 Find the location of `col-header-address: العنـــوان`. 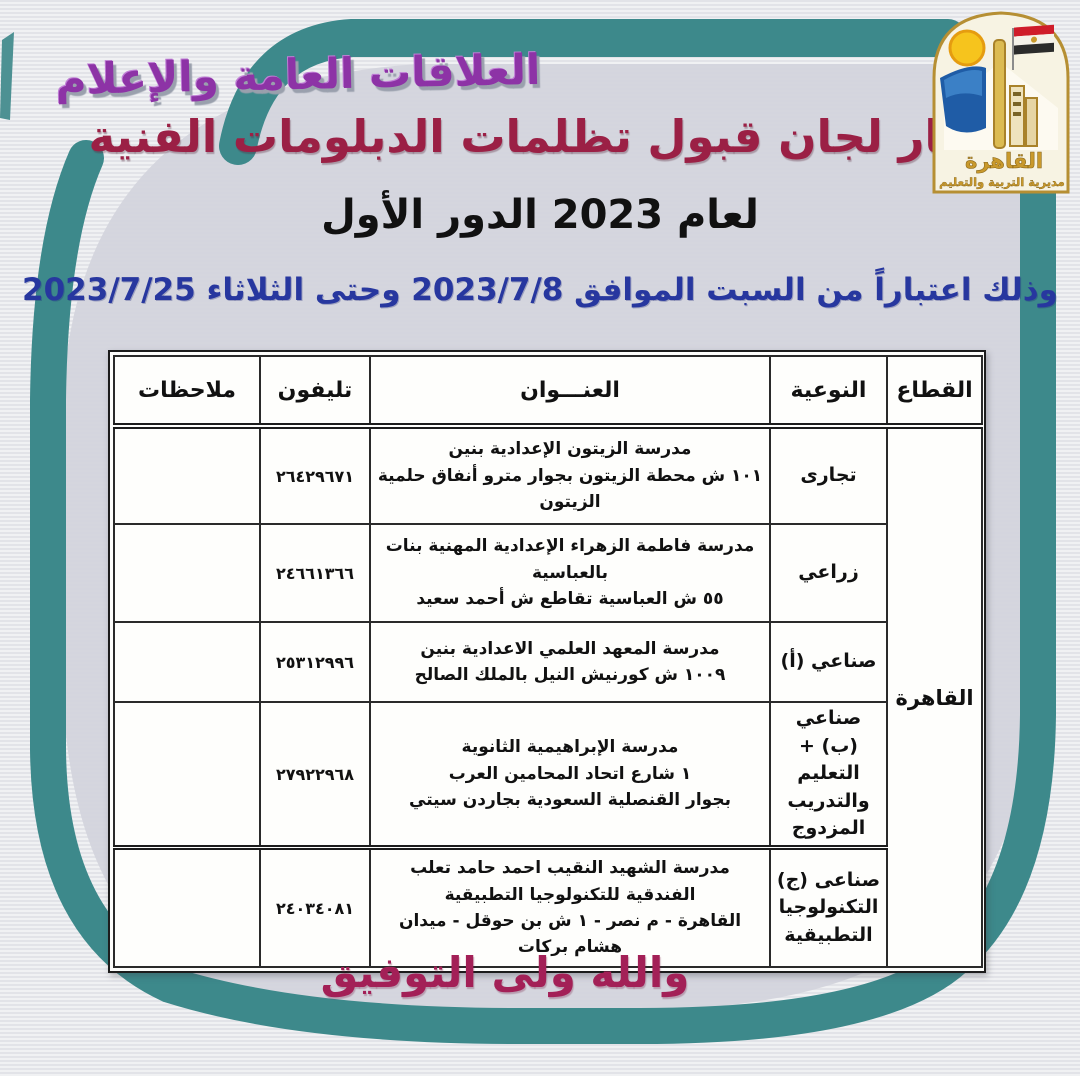

col-header-address: العنـــوان is located at coordinates (570, 392).